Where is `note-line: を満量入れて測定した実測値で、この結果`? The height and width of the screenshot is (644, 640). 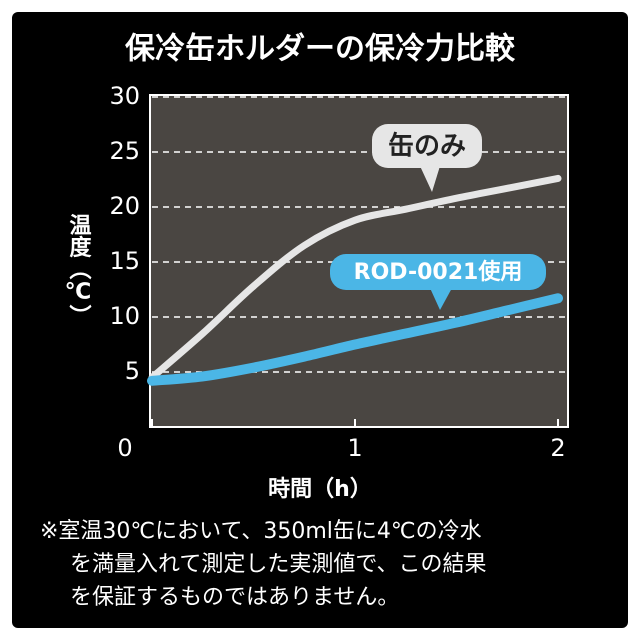 note-line: を満量入れて測定した実測値で、この結果 is located at coordinates (278, 564).